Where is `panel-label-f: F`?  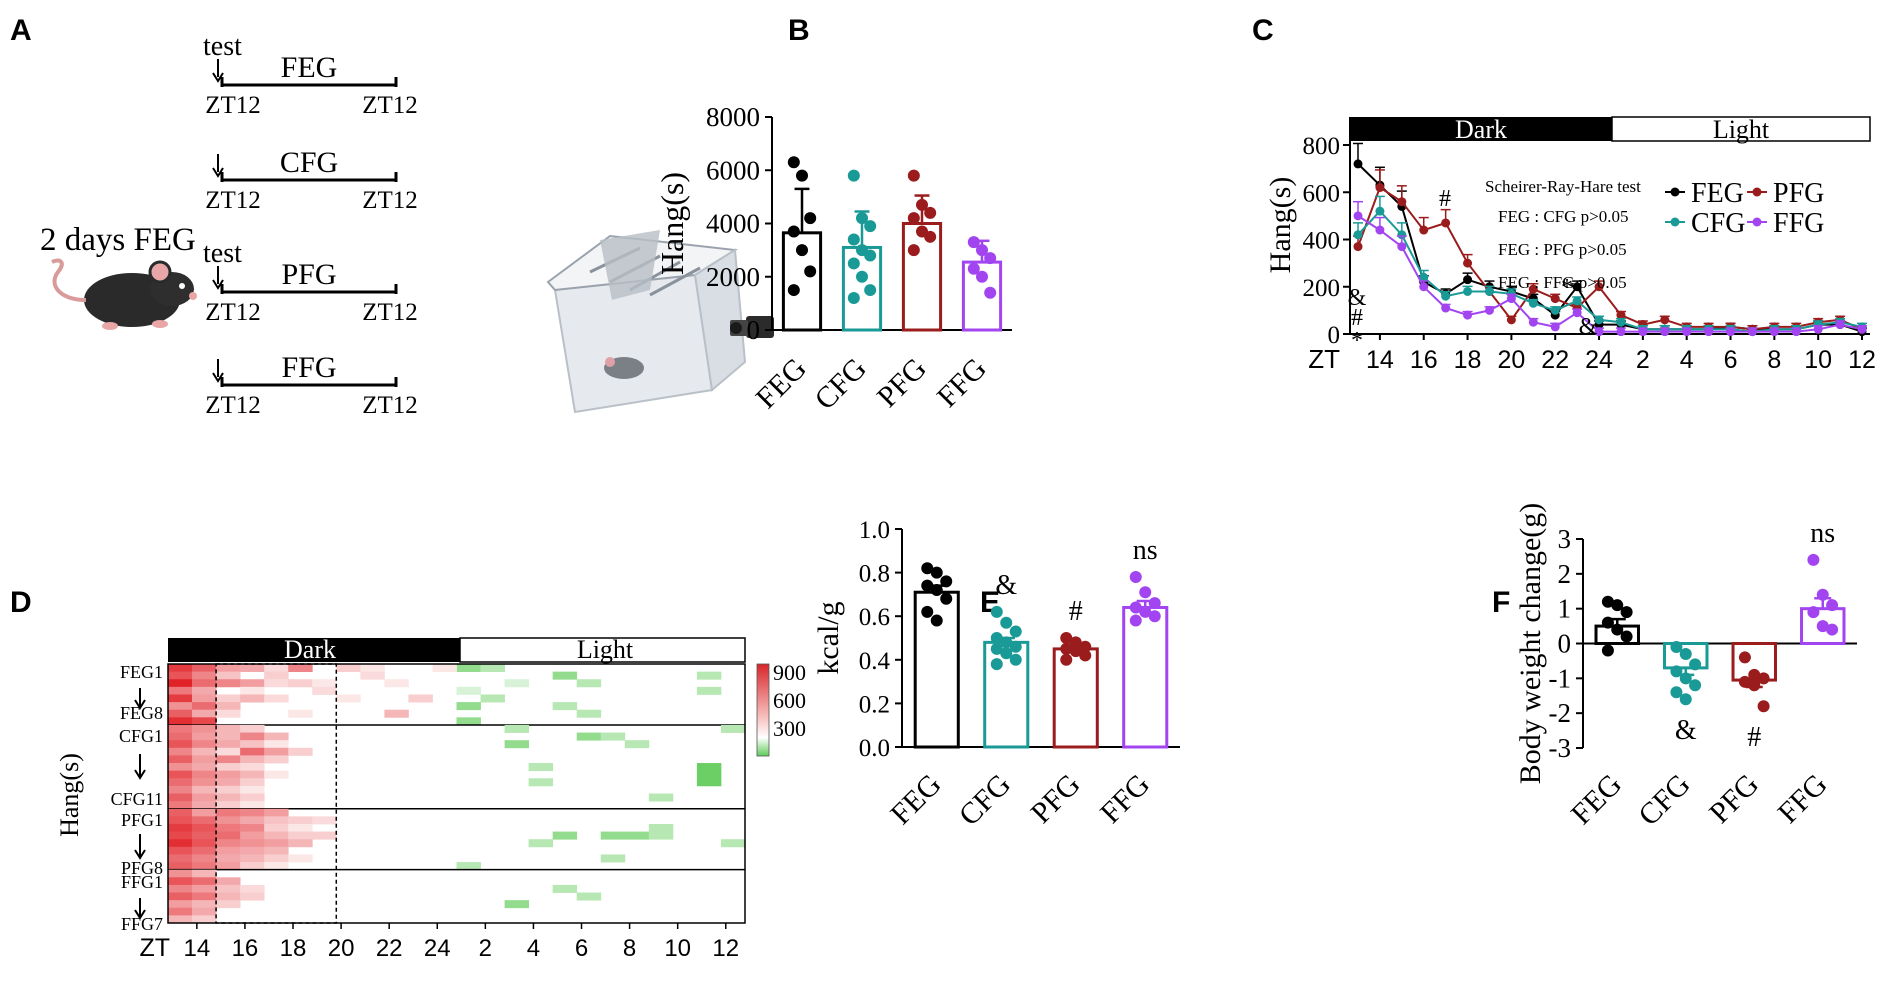 panel-label-f: F is located at coordinates (1501, 602).